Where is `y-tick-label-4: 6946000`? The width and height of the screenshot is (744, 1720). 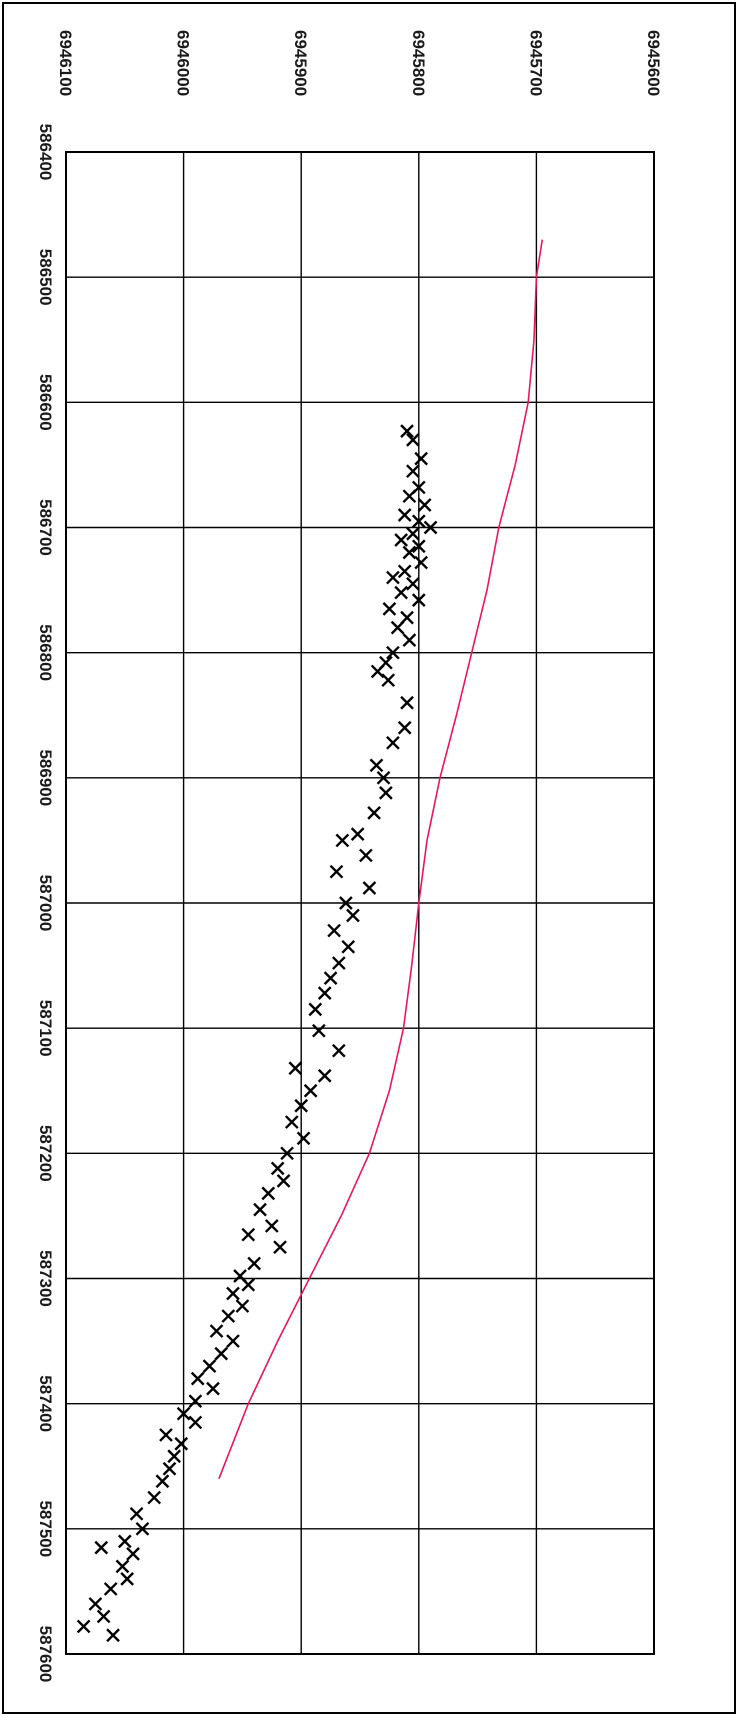 y-tick-label-4: 6946000 is located at coordinates (183, 63).